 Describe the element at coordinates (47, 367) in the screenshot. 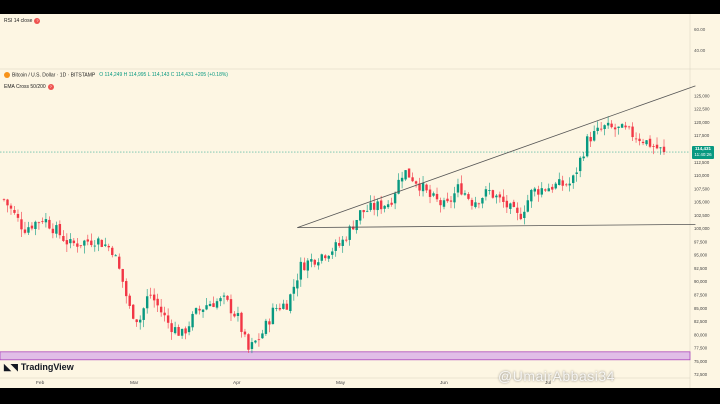

I see `brand-name: TradingView` at that location.